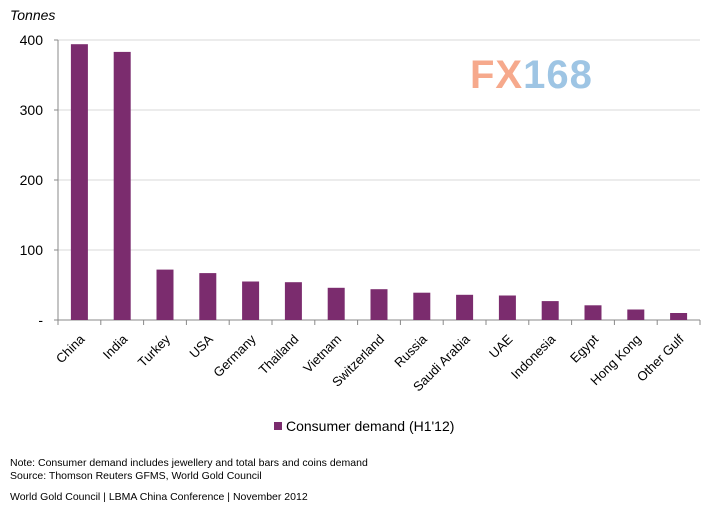 The width and height of the screenshot is (711, 512). What do you see at coordinates (32, 110) in the screenshot?
I see `y-tick-label: 300` at bounding box center [32, 110].